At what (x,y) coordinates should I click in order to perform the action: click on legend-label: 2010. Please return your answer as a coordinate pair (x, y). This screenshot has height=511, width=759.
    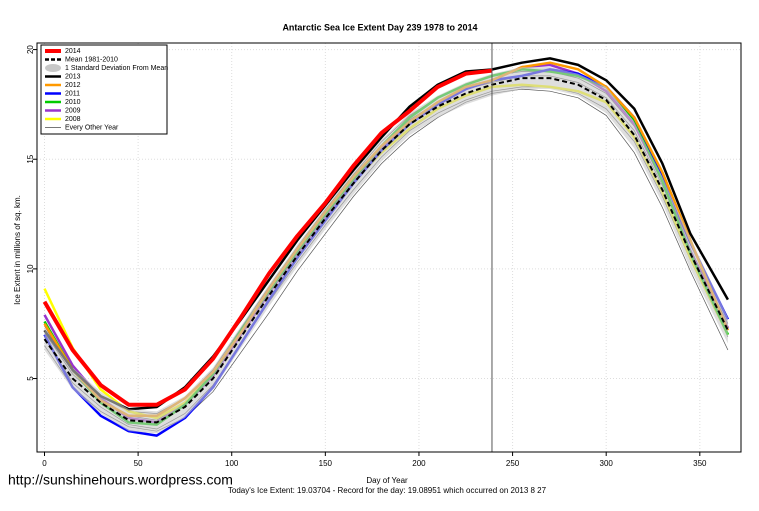
    Looking at the image, I should click on (73, 102).